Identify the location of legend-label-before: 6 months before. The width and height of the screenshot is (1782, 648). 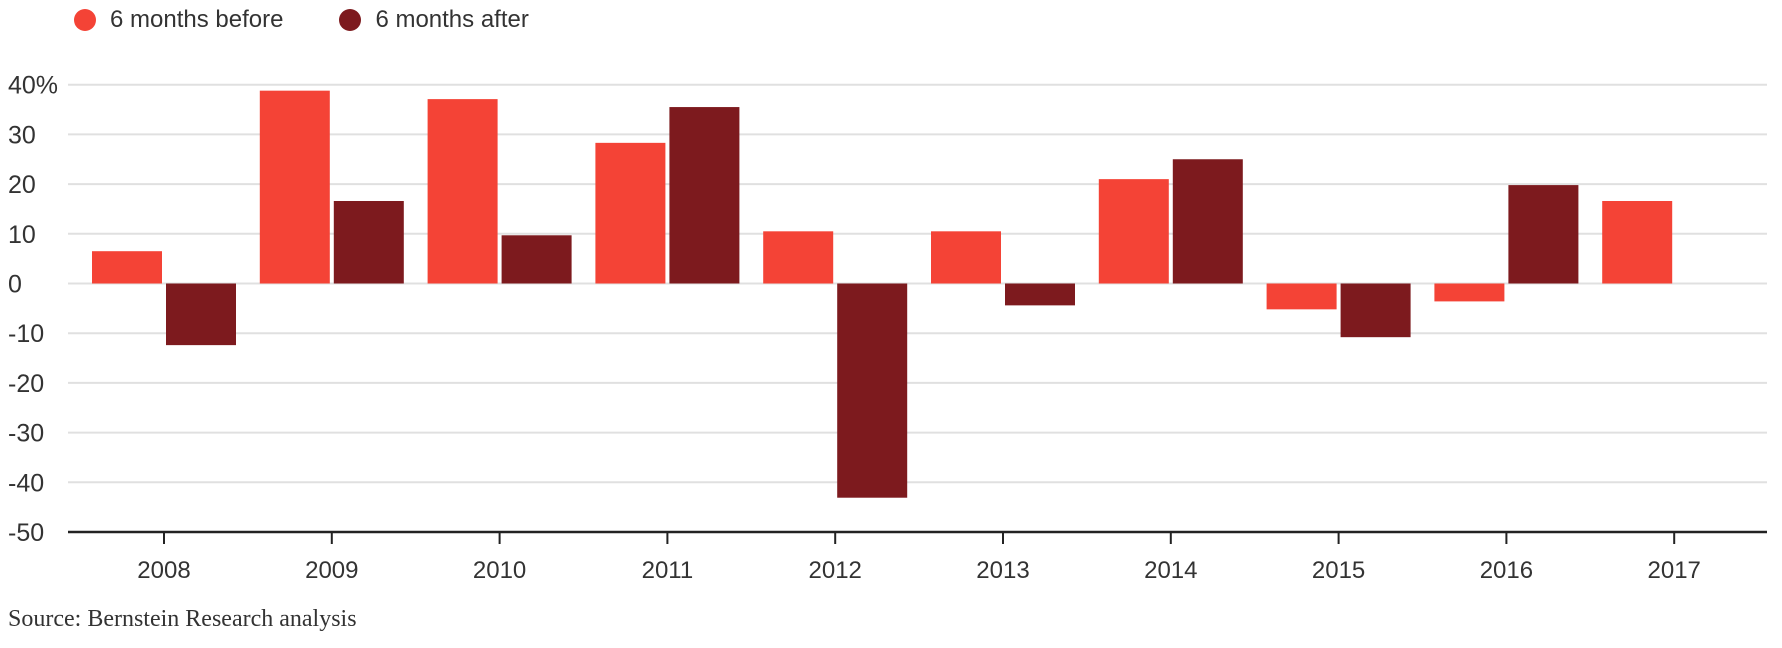
(197, 19).